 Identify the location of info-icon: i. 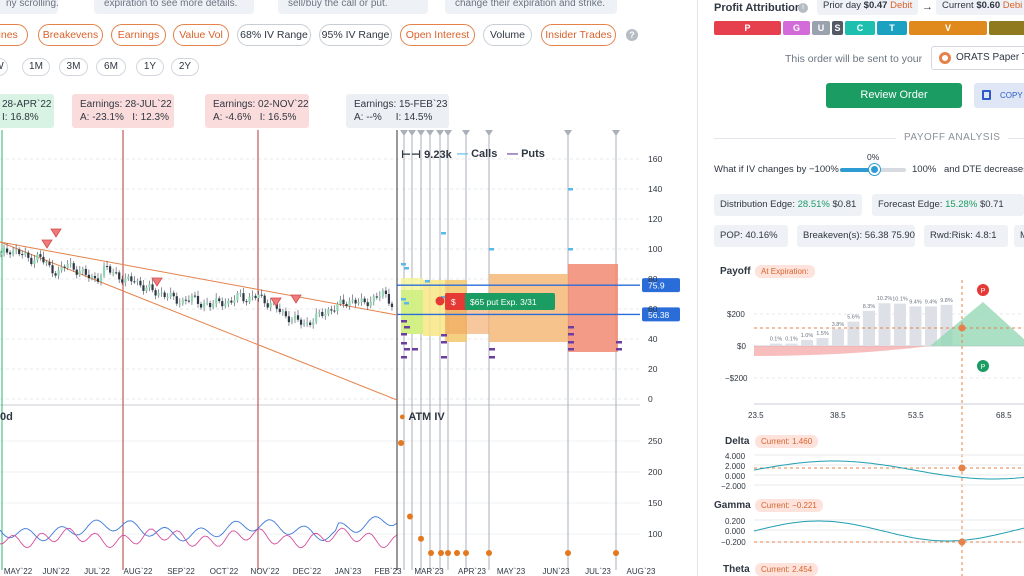
(803, 8).